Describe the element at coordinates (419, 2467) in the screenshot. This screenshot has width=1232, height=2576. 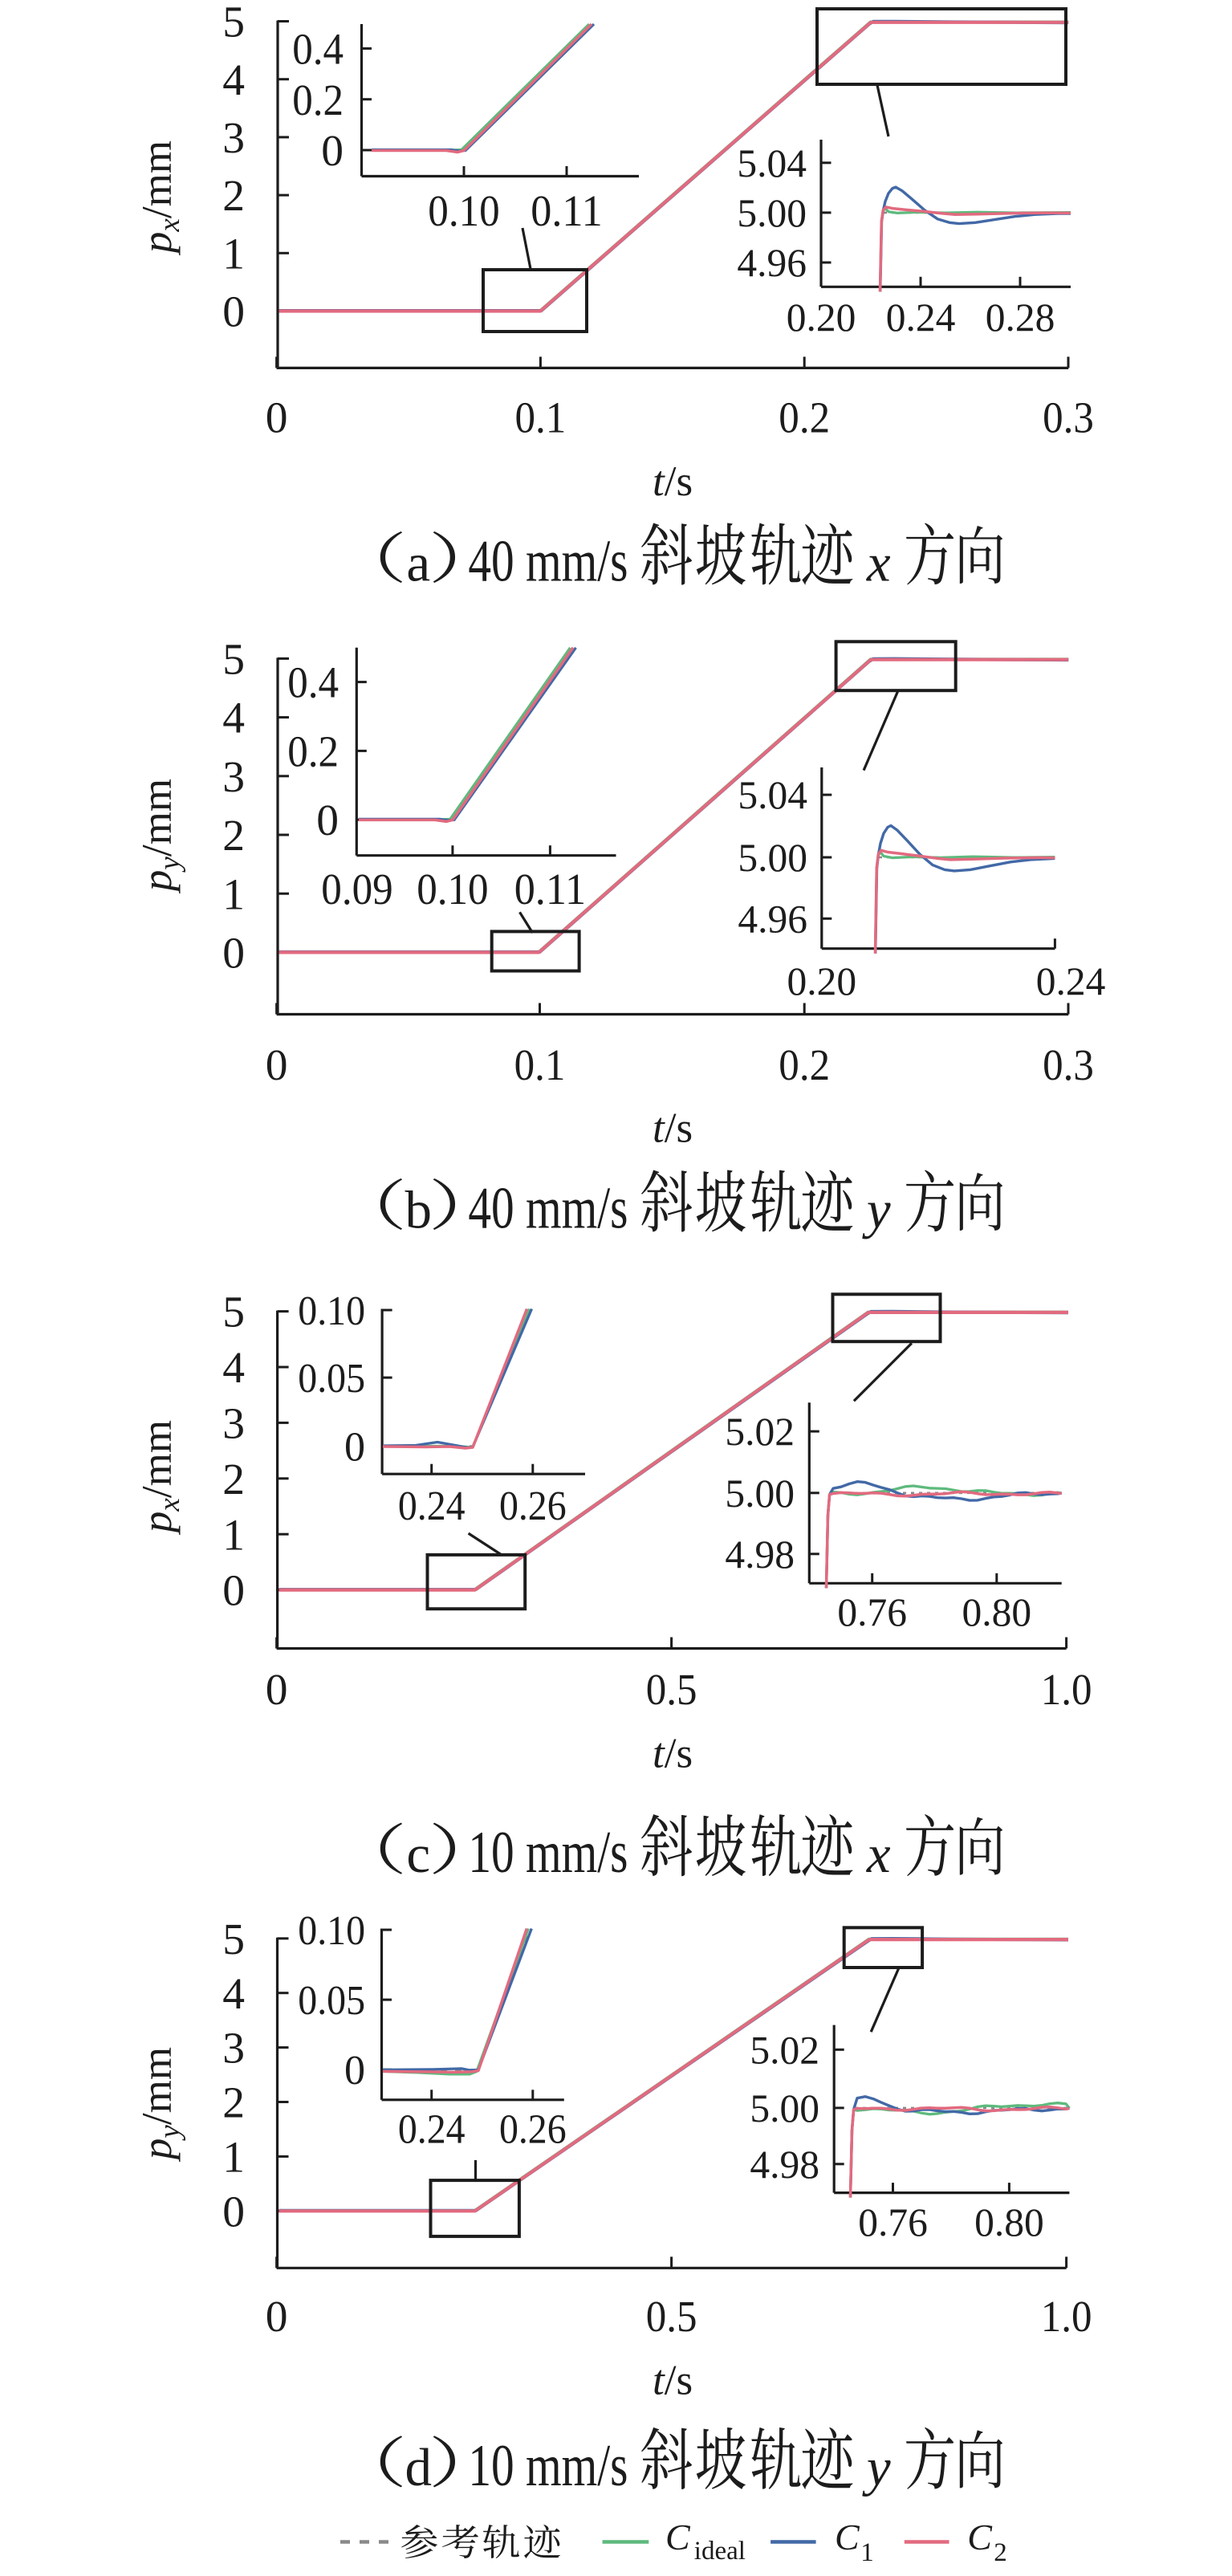
I see `svg-text: d` at that location.